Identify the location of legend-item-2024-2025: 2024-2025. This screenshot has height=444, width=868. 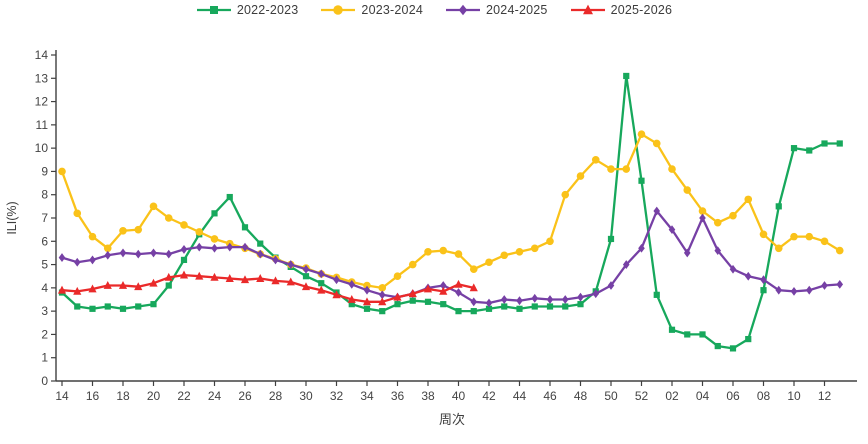
(496, 10).